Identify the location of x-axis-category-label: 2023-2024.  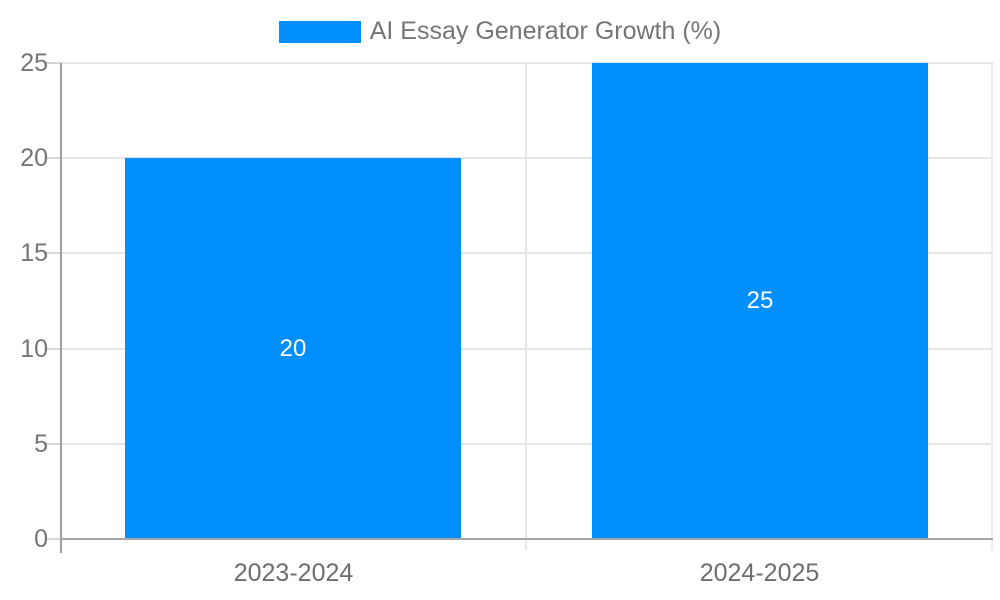
(293, 573).